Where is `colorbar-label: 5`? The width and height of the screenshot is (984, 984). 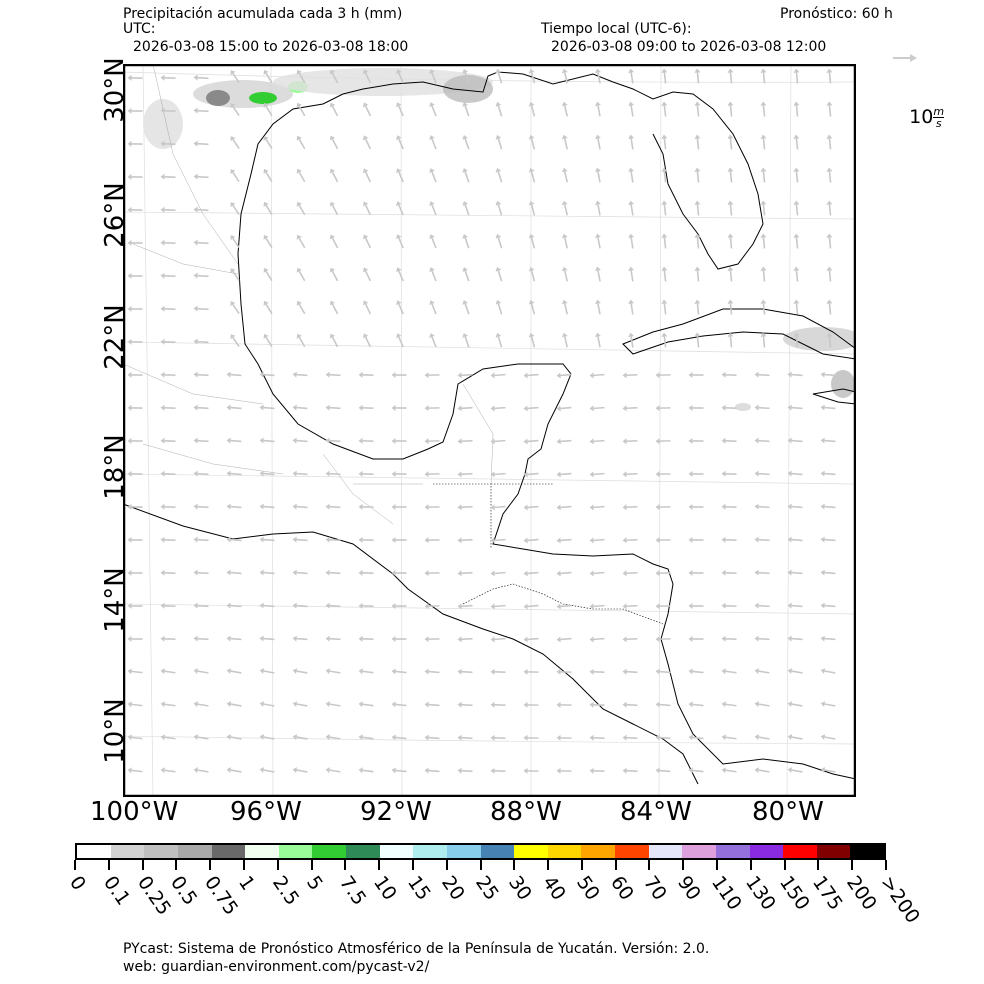
colorbar-label: 5 is located at coordinates (314, 883).